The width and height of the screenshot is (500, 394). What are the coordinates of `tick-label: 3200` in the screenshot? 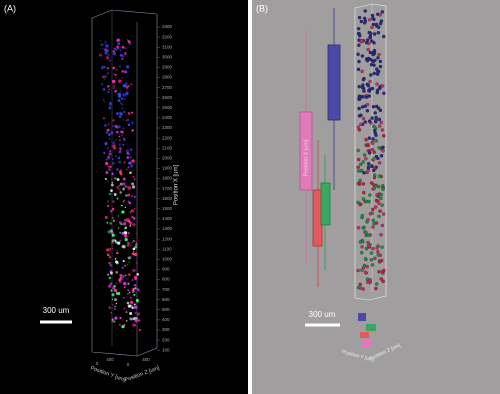 It's located at (167, 36).